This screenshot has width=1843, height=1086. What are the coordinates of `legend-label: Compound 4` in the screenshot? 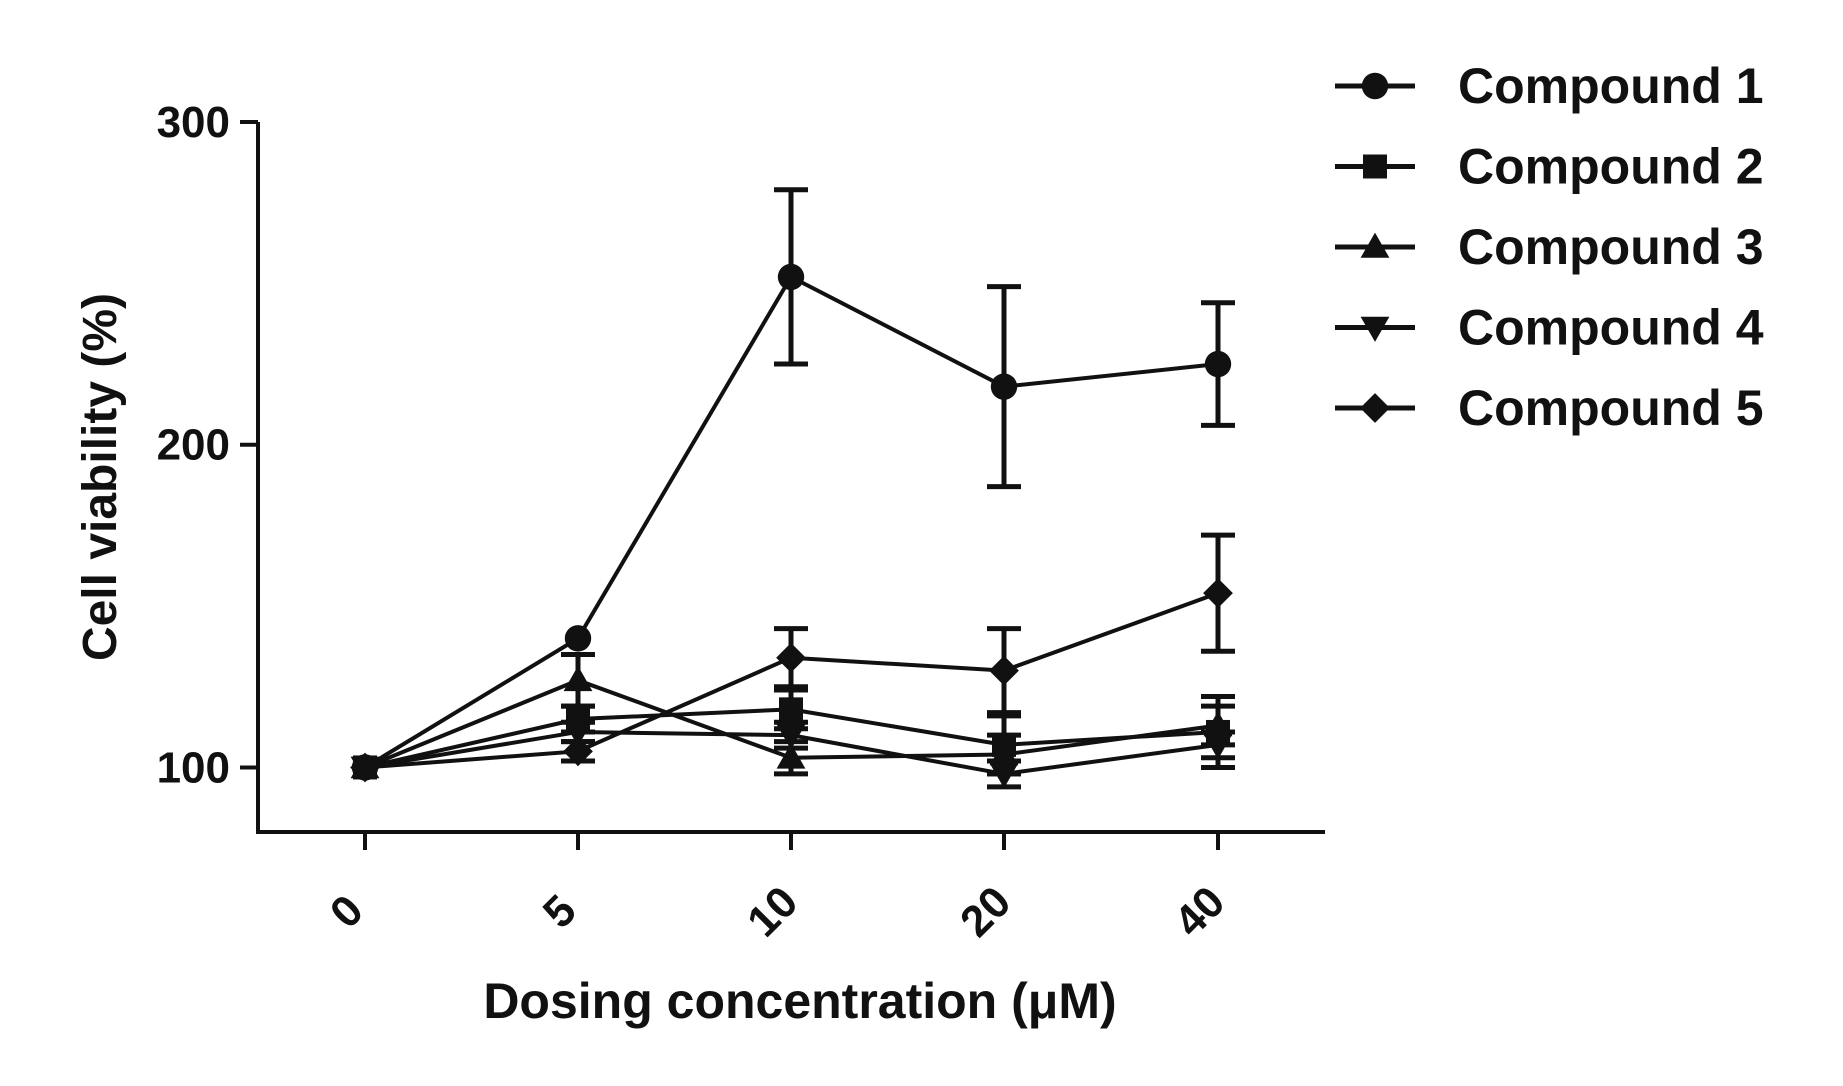 It's located at (1611, 328).